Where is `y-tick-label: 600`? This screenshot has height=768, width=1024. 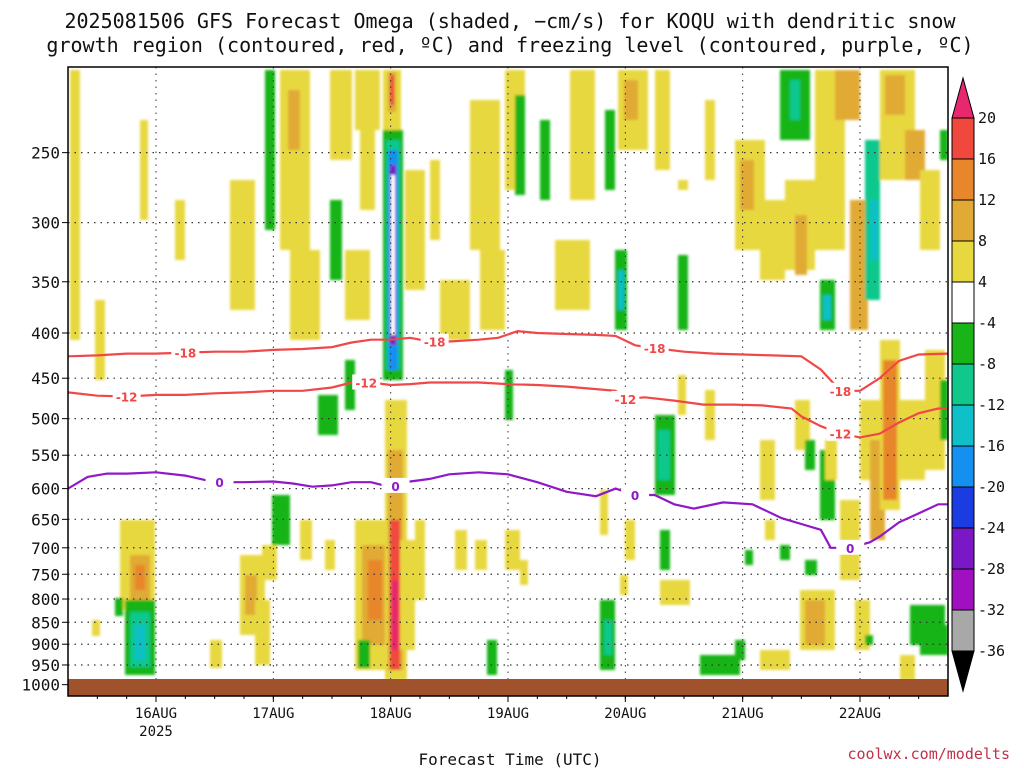 y-tick-label: 600 is located at coordinates (45, 489).